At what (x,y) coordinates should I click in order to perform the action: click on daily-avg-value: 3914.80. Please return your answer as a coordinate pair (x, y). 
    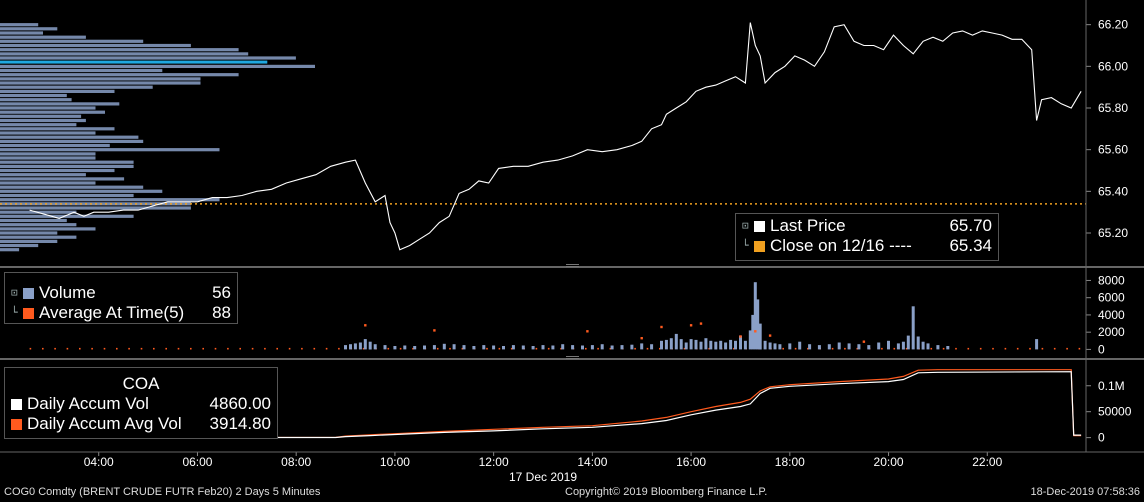
    Looking at the image, I should click on (240, 423).